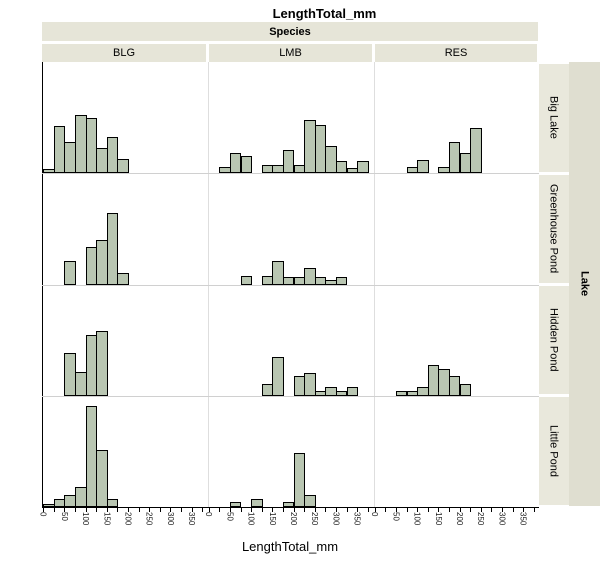  I want to click on lake-strip-label: Lake, so click(584, 284).